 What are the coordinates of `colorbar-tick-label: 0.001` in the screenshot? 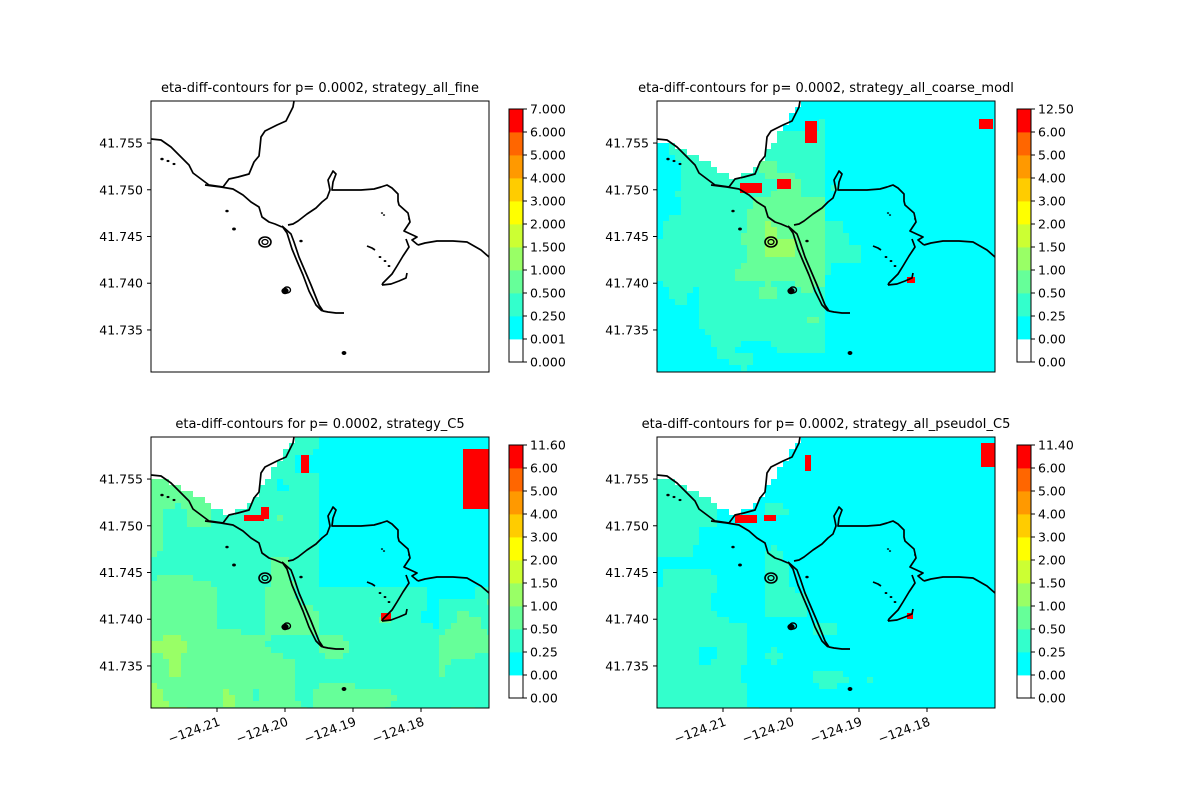 It's located at (548, 339).